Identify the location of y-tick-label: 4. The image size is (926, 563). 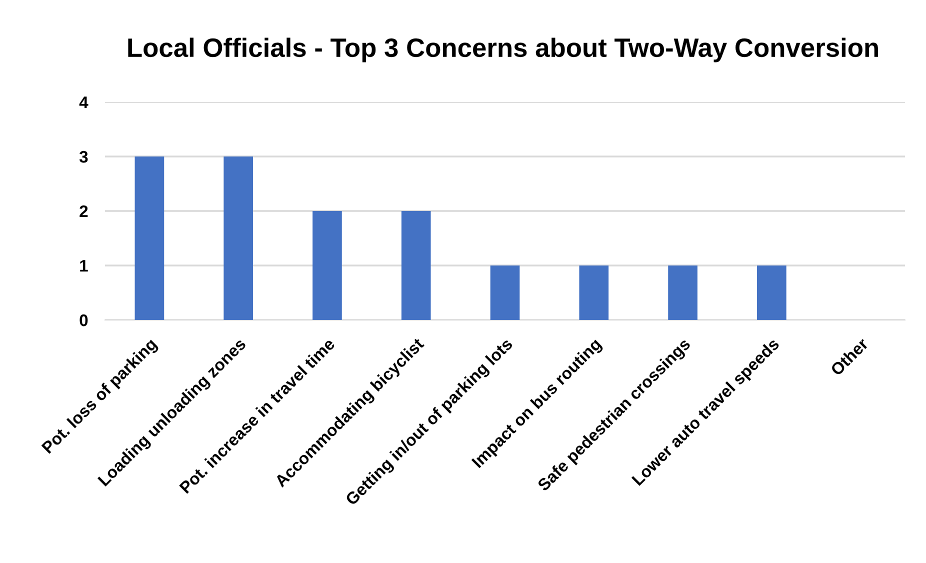
(83, 102).